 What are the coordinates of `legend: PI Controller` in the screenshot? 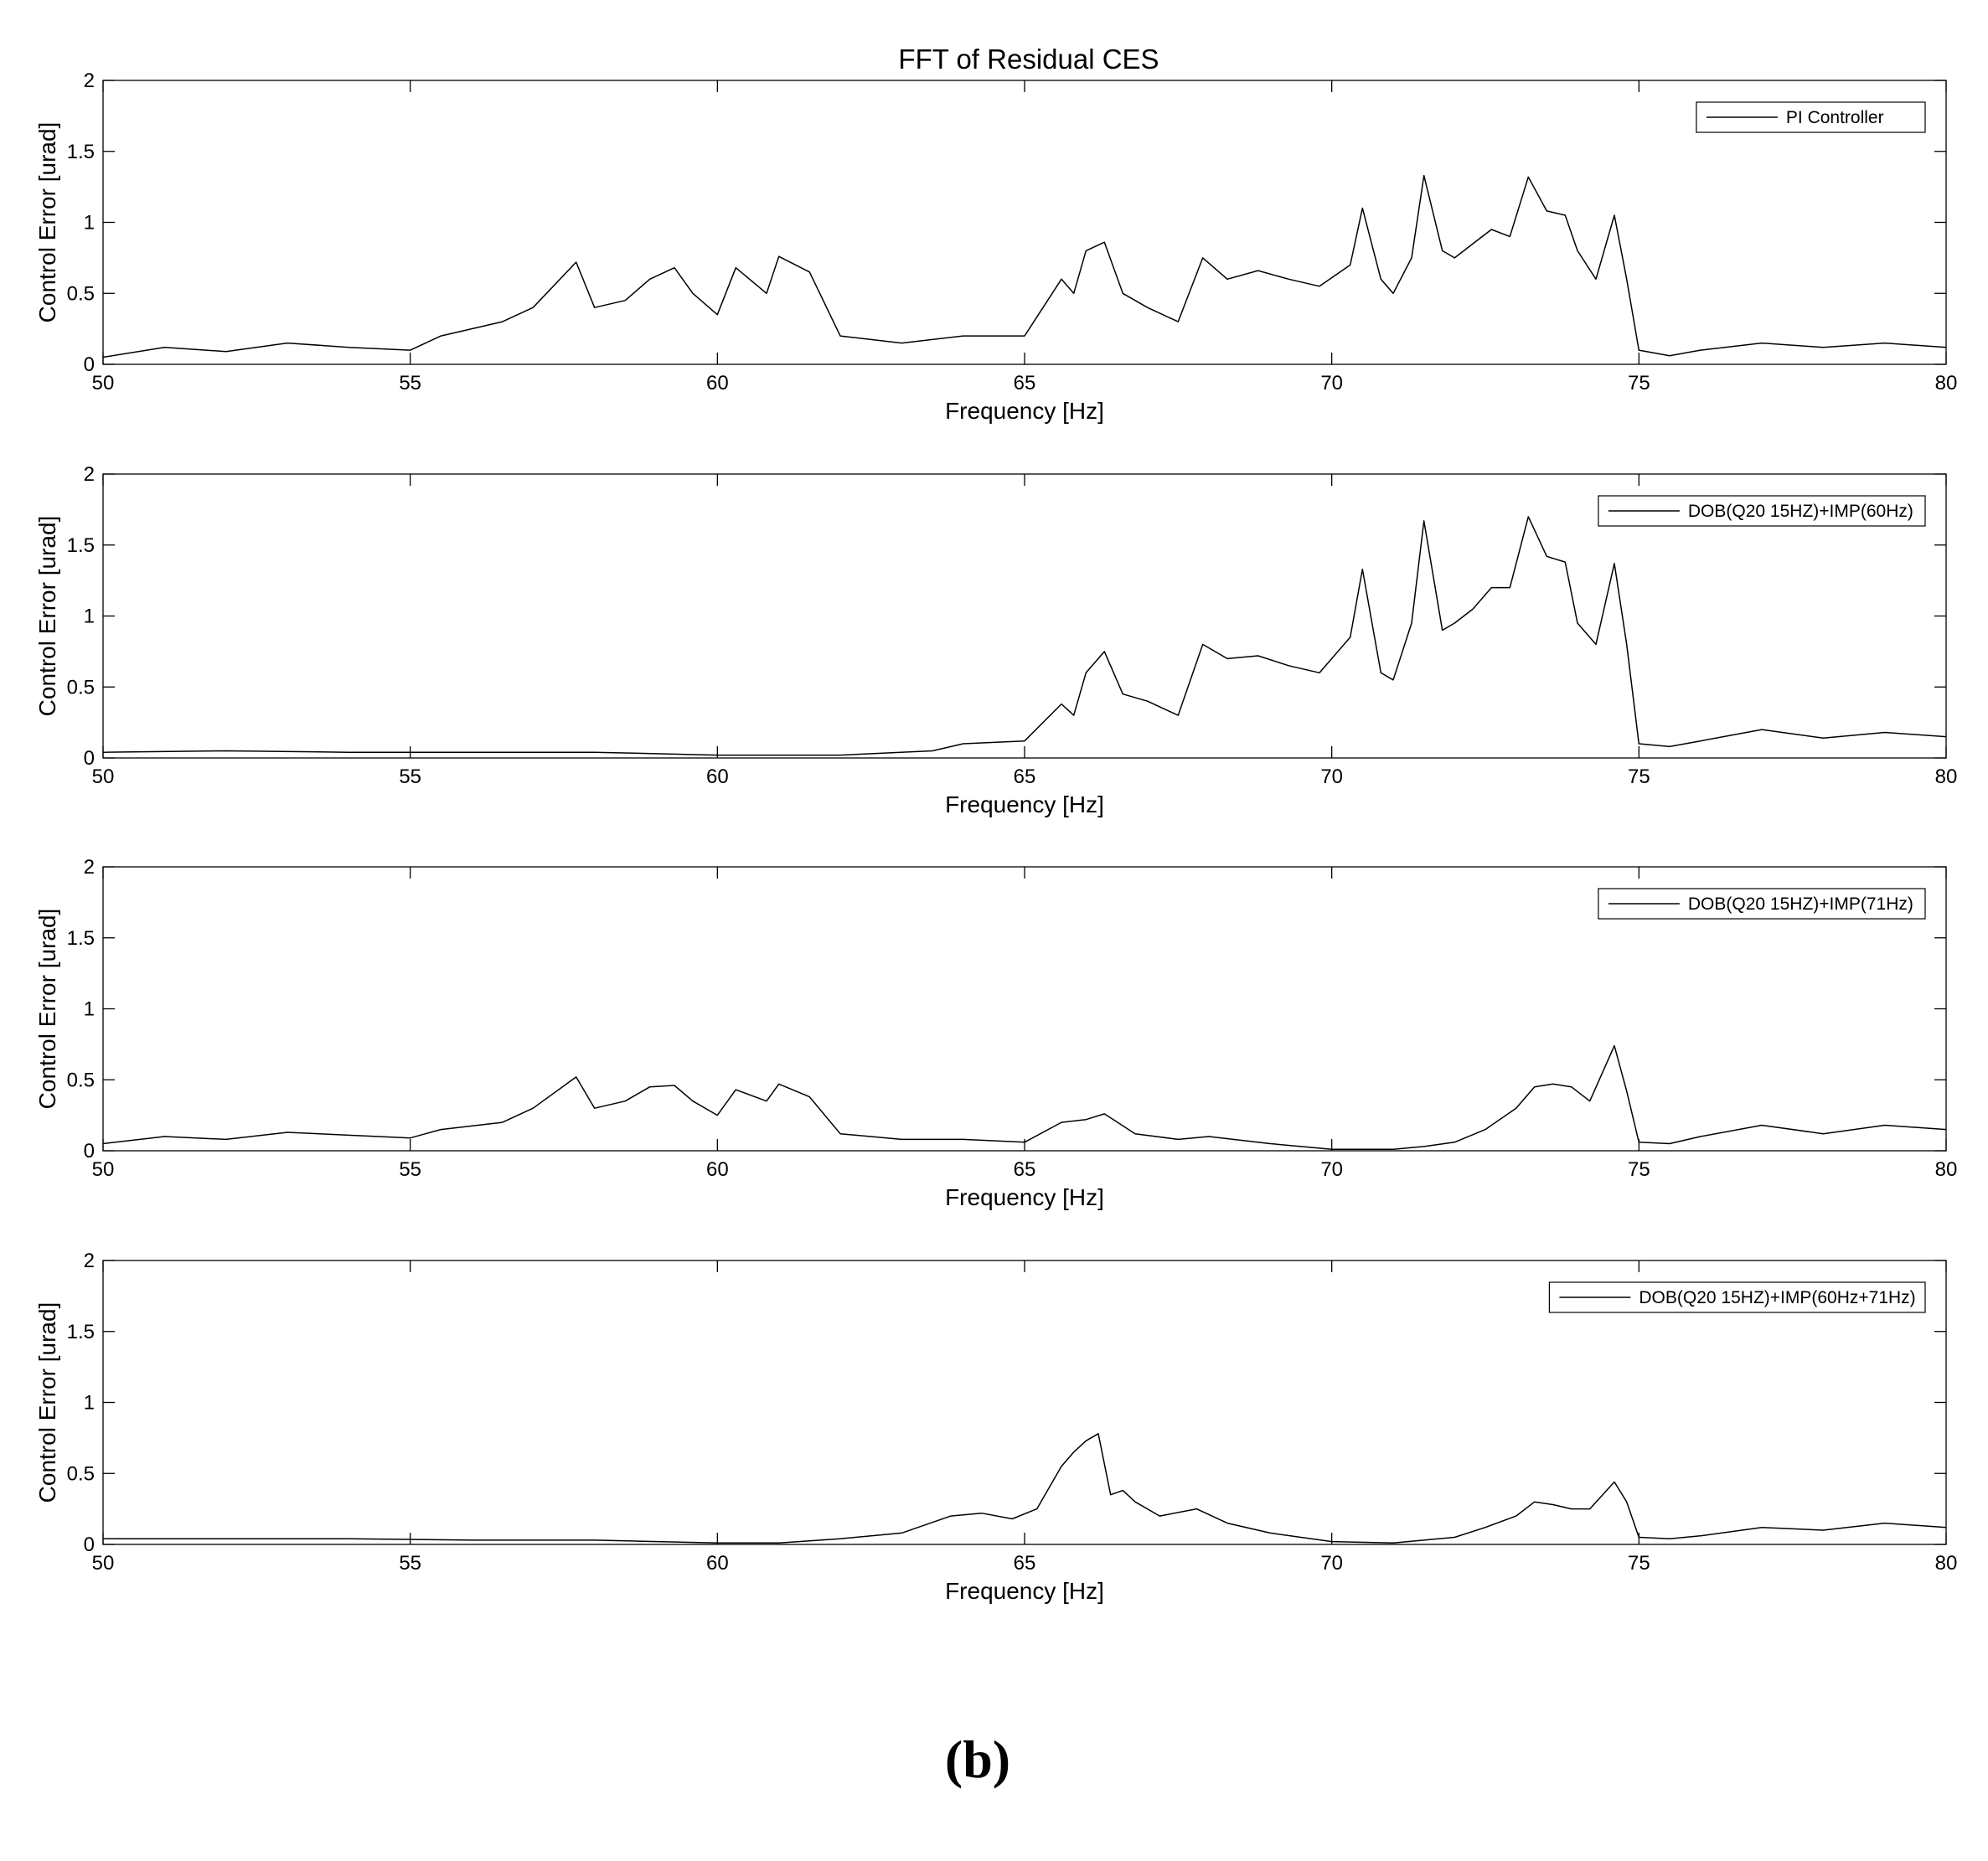 It's located at (1811, 117).